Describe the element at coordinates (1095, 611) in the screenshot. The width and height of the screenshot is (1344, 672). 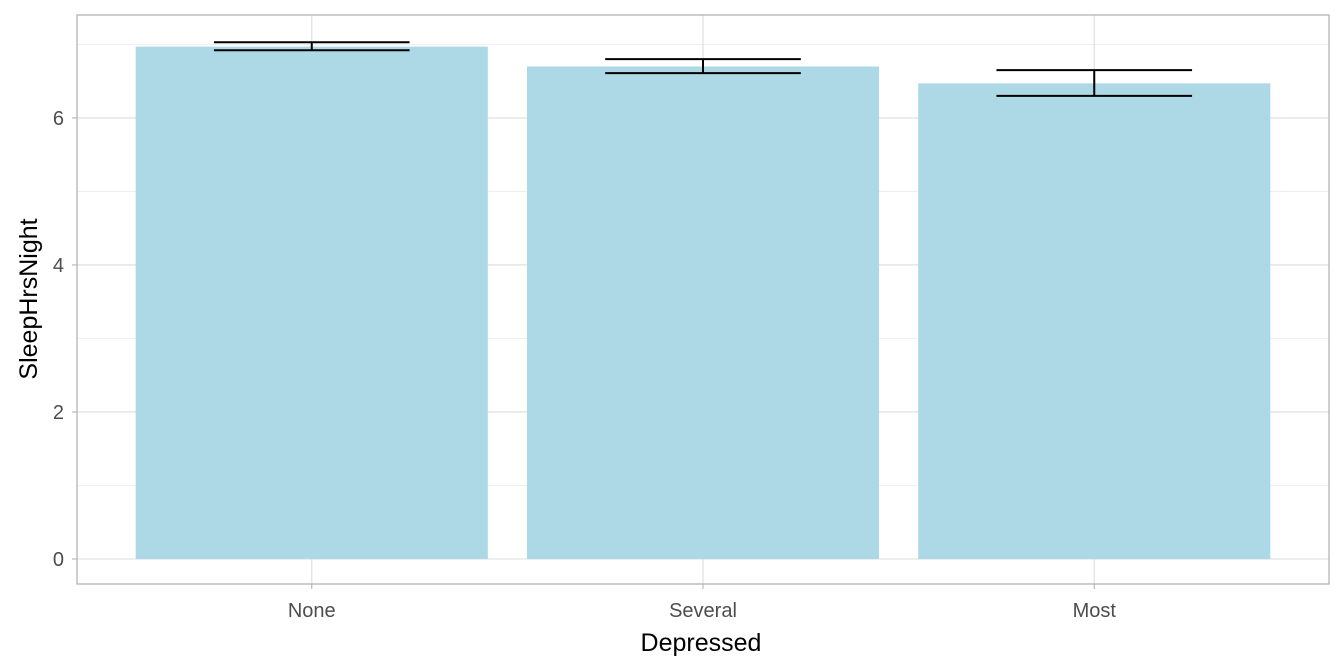
I see `x-tick-label: Most` at that location.